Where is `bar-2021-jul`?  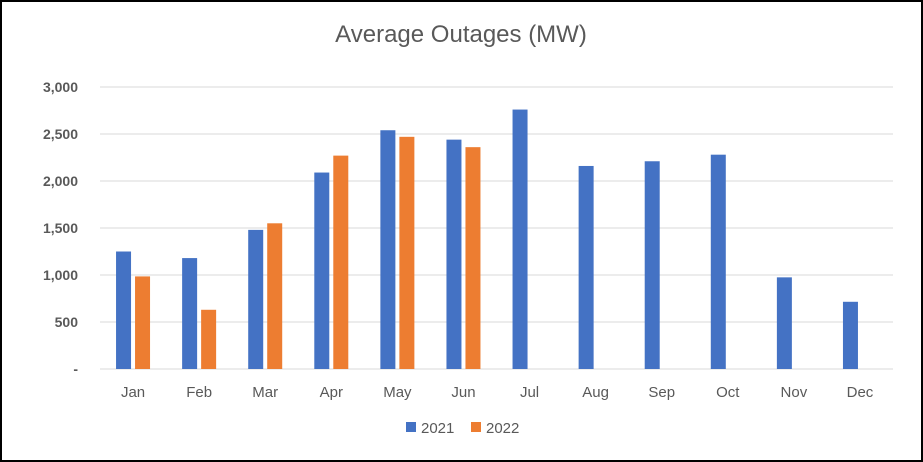
bar-2021-jul is located at coordinates (520, 239).